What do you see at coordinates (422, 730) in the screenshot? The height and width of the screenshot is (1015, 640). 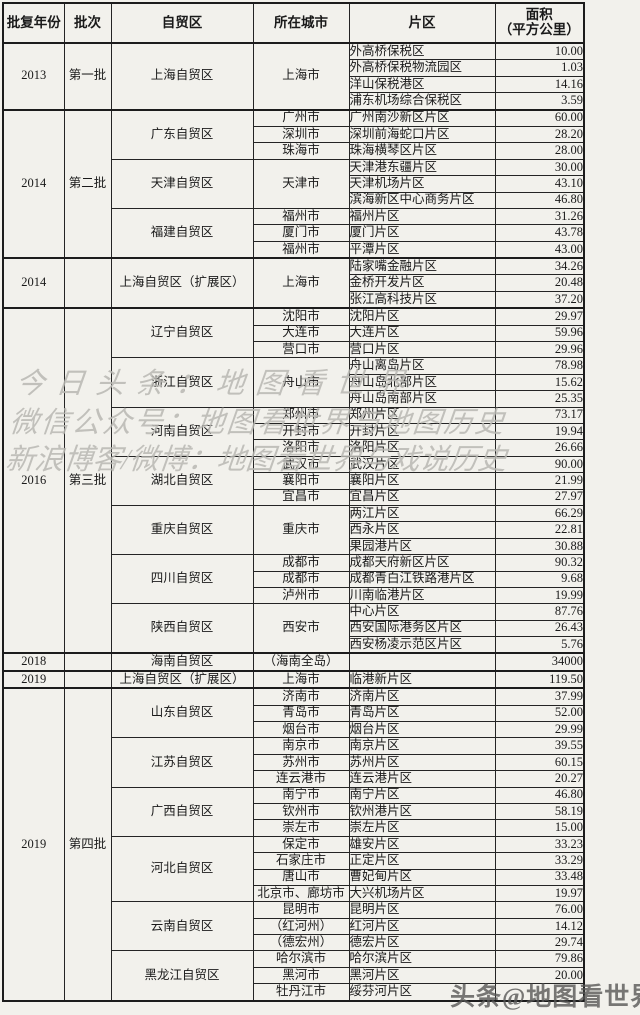 I see `cell-district: 烟台片区` at bounding box center [422, 730].